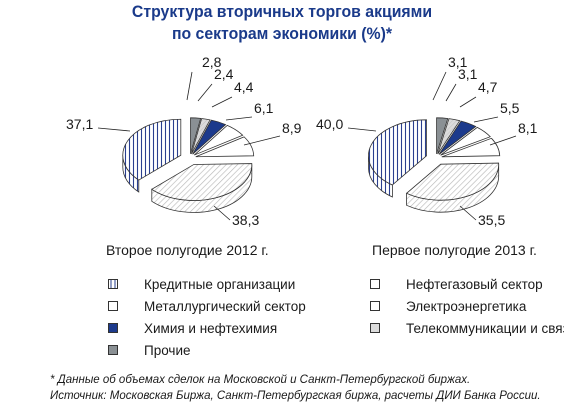 This screenshot has height=413, width=564. I want to click on data-label-other: 3,1, so click(458, 62).